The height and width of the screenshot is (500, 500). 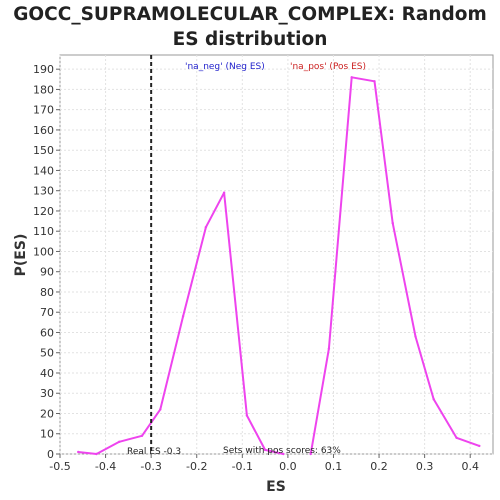 I want to click on y-tick-label: 20, so click(x=47, y=413).